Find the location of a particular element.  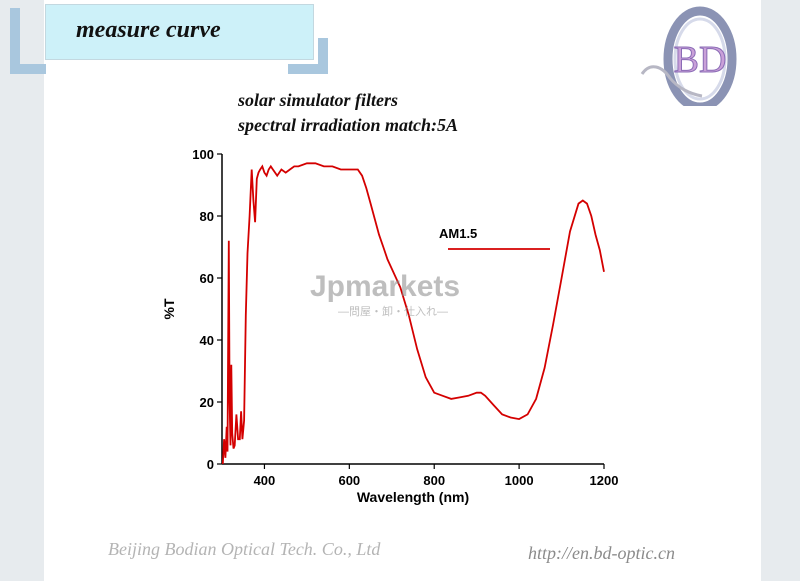

x-tick-label: 1200 is located at coordinates (604, 480).